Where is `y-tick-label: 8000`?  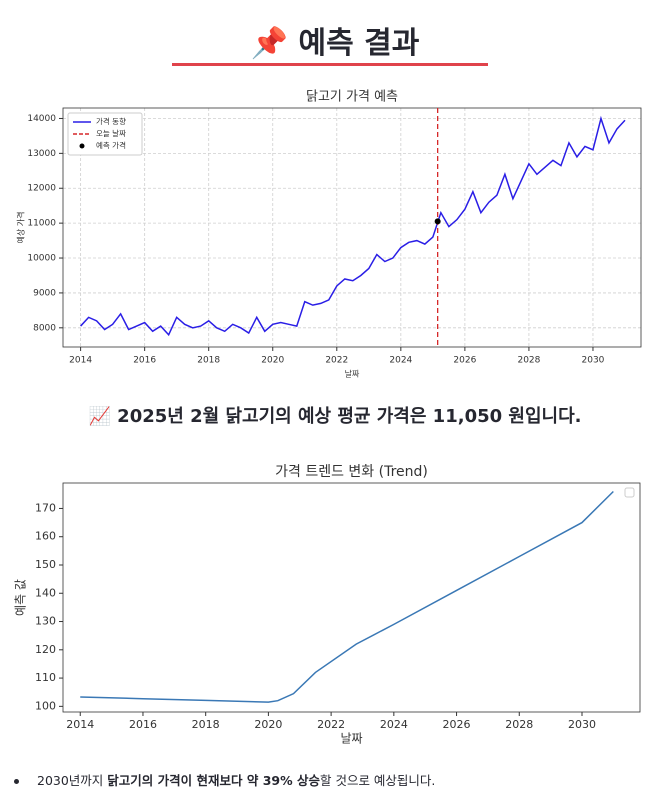
y-tick-label: 8000 is located at coordinates (44, 328).